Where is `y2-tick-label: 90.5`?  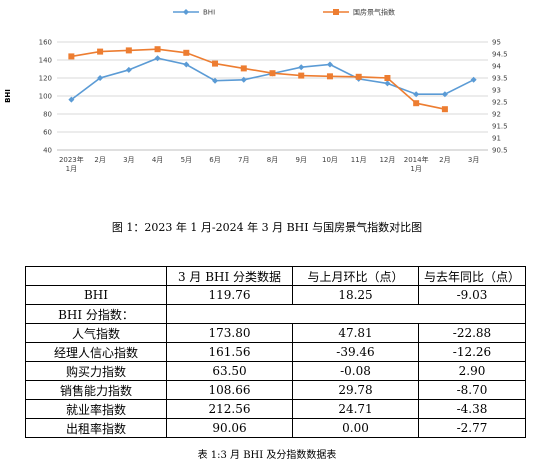 y2-tick-label: 90.5 is located at coordinates (500, 151).